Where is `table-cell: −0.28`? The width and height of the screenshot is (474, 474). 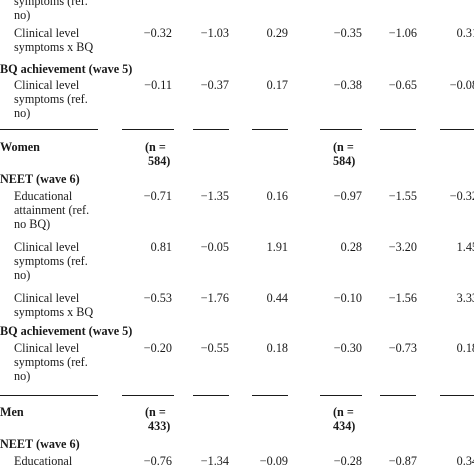 table-cell: −0.28 is located at coordinates (347, 461).